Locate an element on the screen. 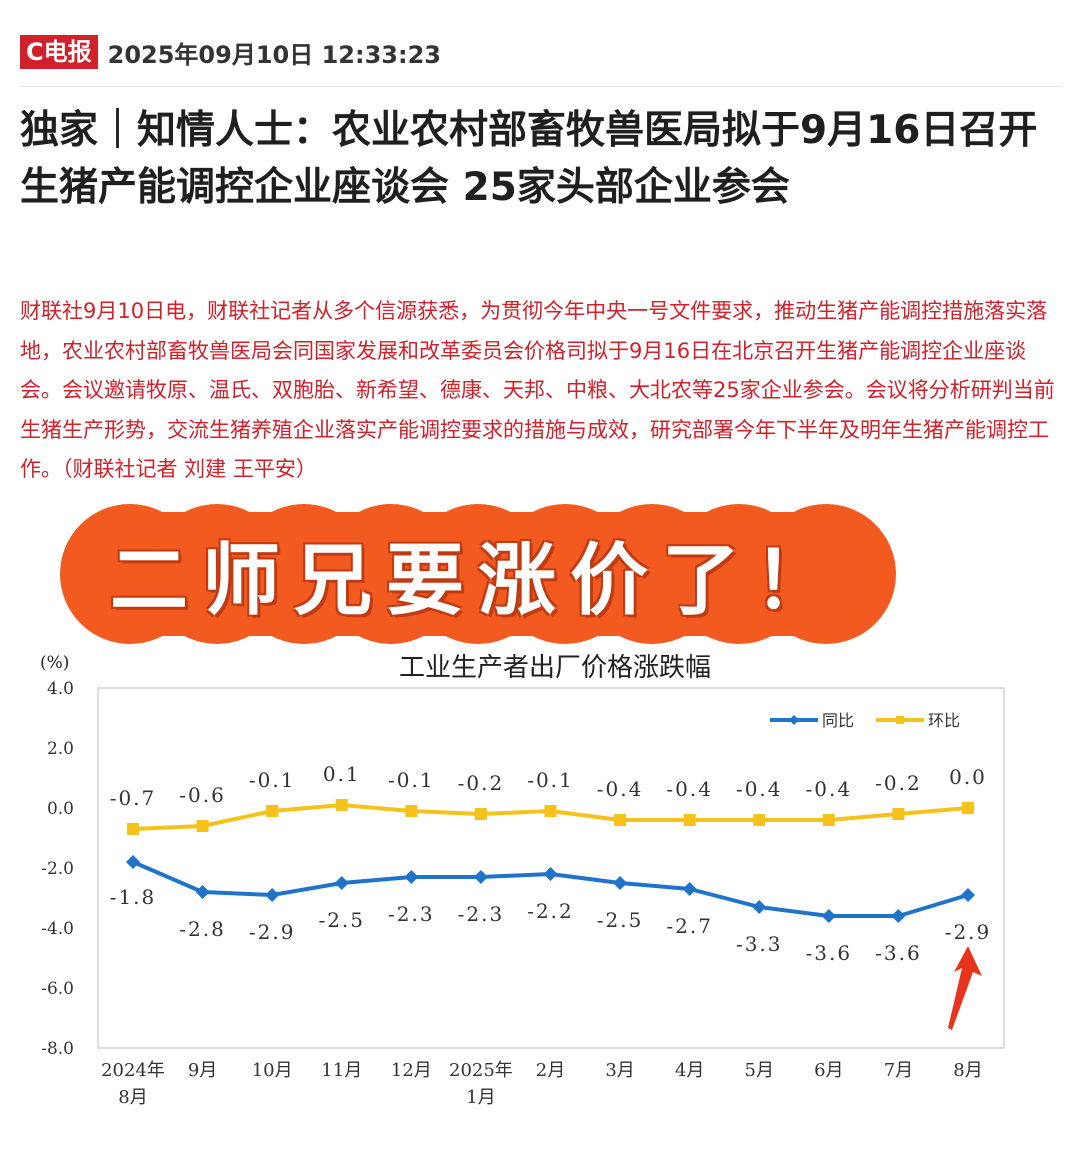 This screenshot has height=1172, width=1080. data-label: -2.7 is located at coordinates (689, 926).